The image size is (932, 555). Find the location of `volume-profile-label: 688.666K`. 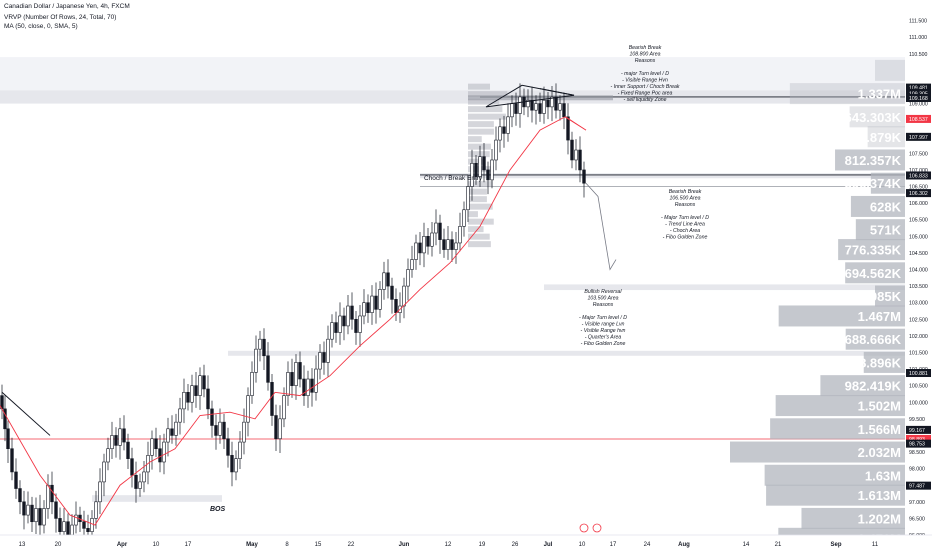

volume-profile-label: 688.666K is located at coordinates (873, 339).